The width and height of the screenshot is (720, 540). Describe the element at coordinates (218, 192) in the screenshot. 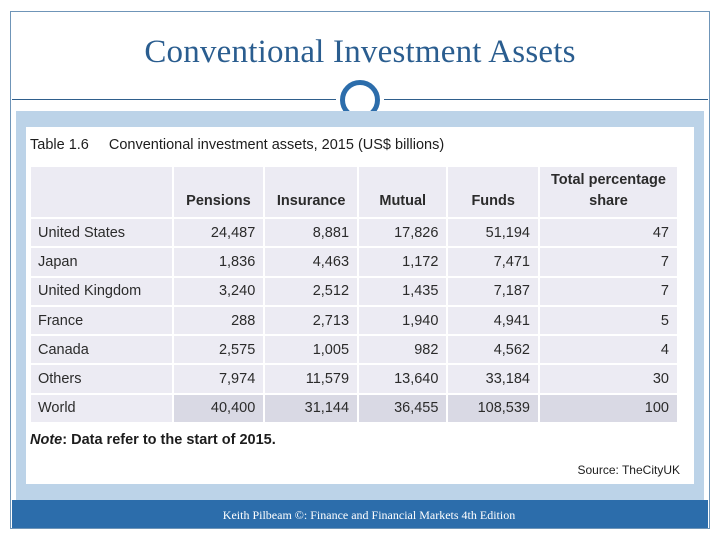

I see `header-cell-pensions: Pensions` at that location.